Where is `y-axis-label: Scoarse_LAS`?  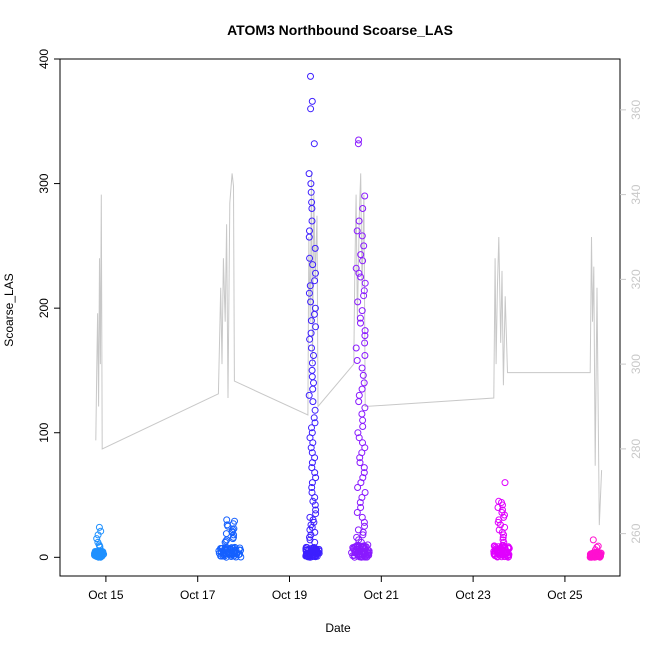
y-axis-label: Scoarse_LAS is located at coordinates (9, 309).